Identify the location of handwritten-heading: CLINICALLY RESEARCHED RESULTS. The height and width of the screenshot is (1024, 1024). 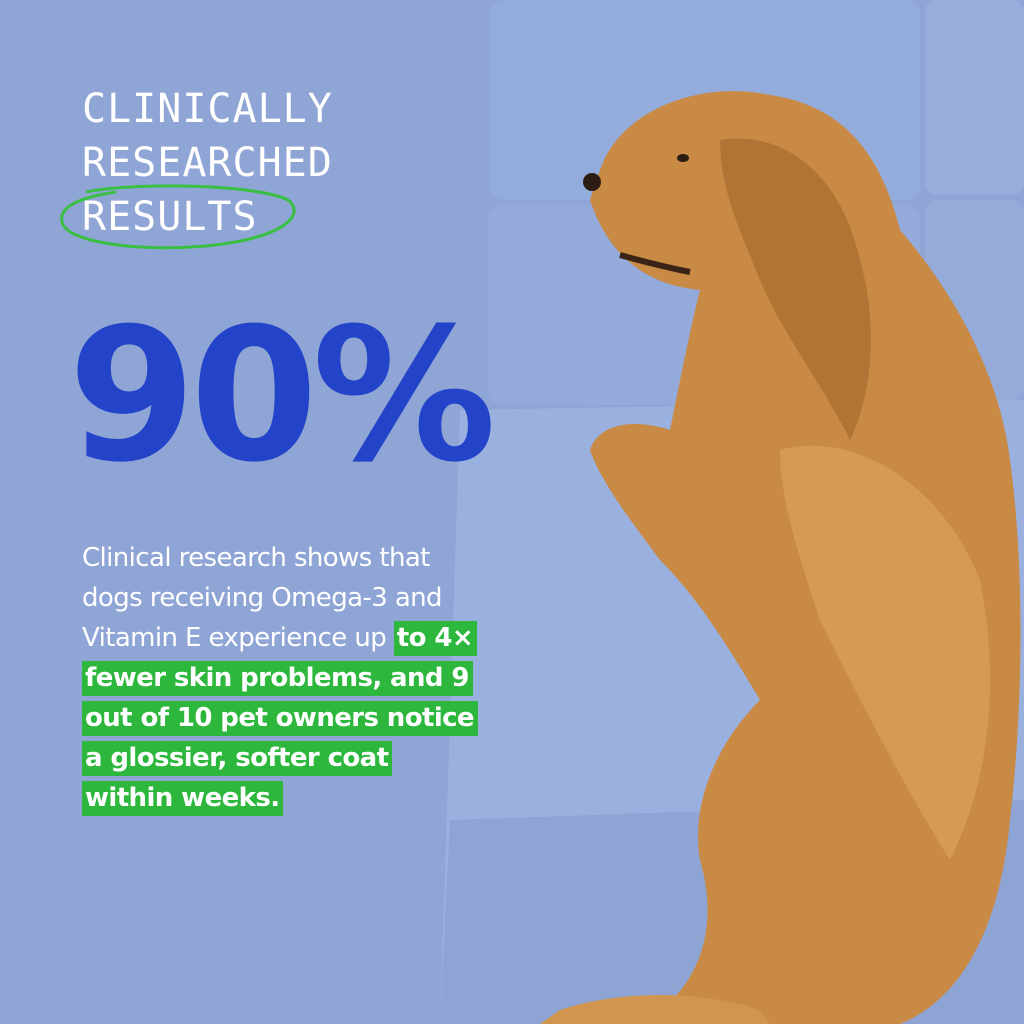
(207, 163).